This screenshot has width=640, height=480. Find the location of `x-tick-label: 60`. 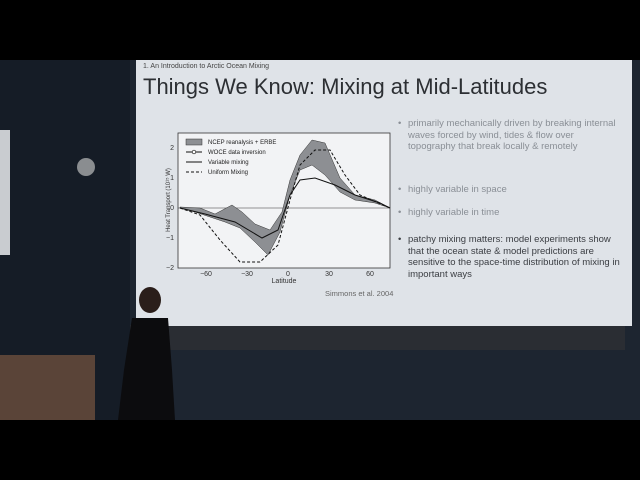

x-tick-label: 60 is located at coordinates (370, 274).